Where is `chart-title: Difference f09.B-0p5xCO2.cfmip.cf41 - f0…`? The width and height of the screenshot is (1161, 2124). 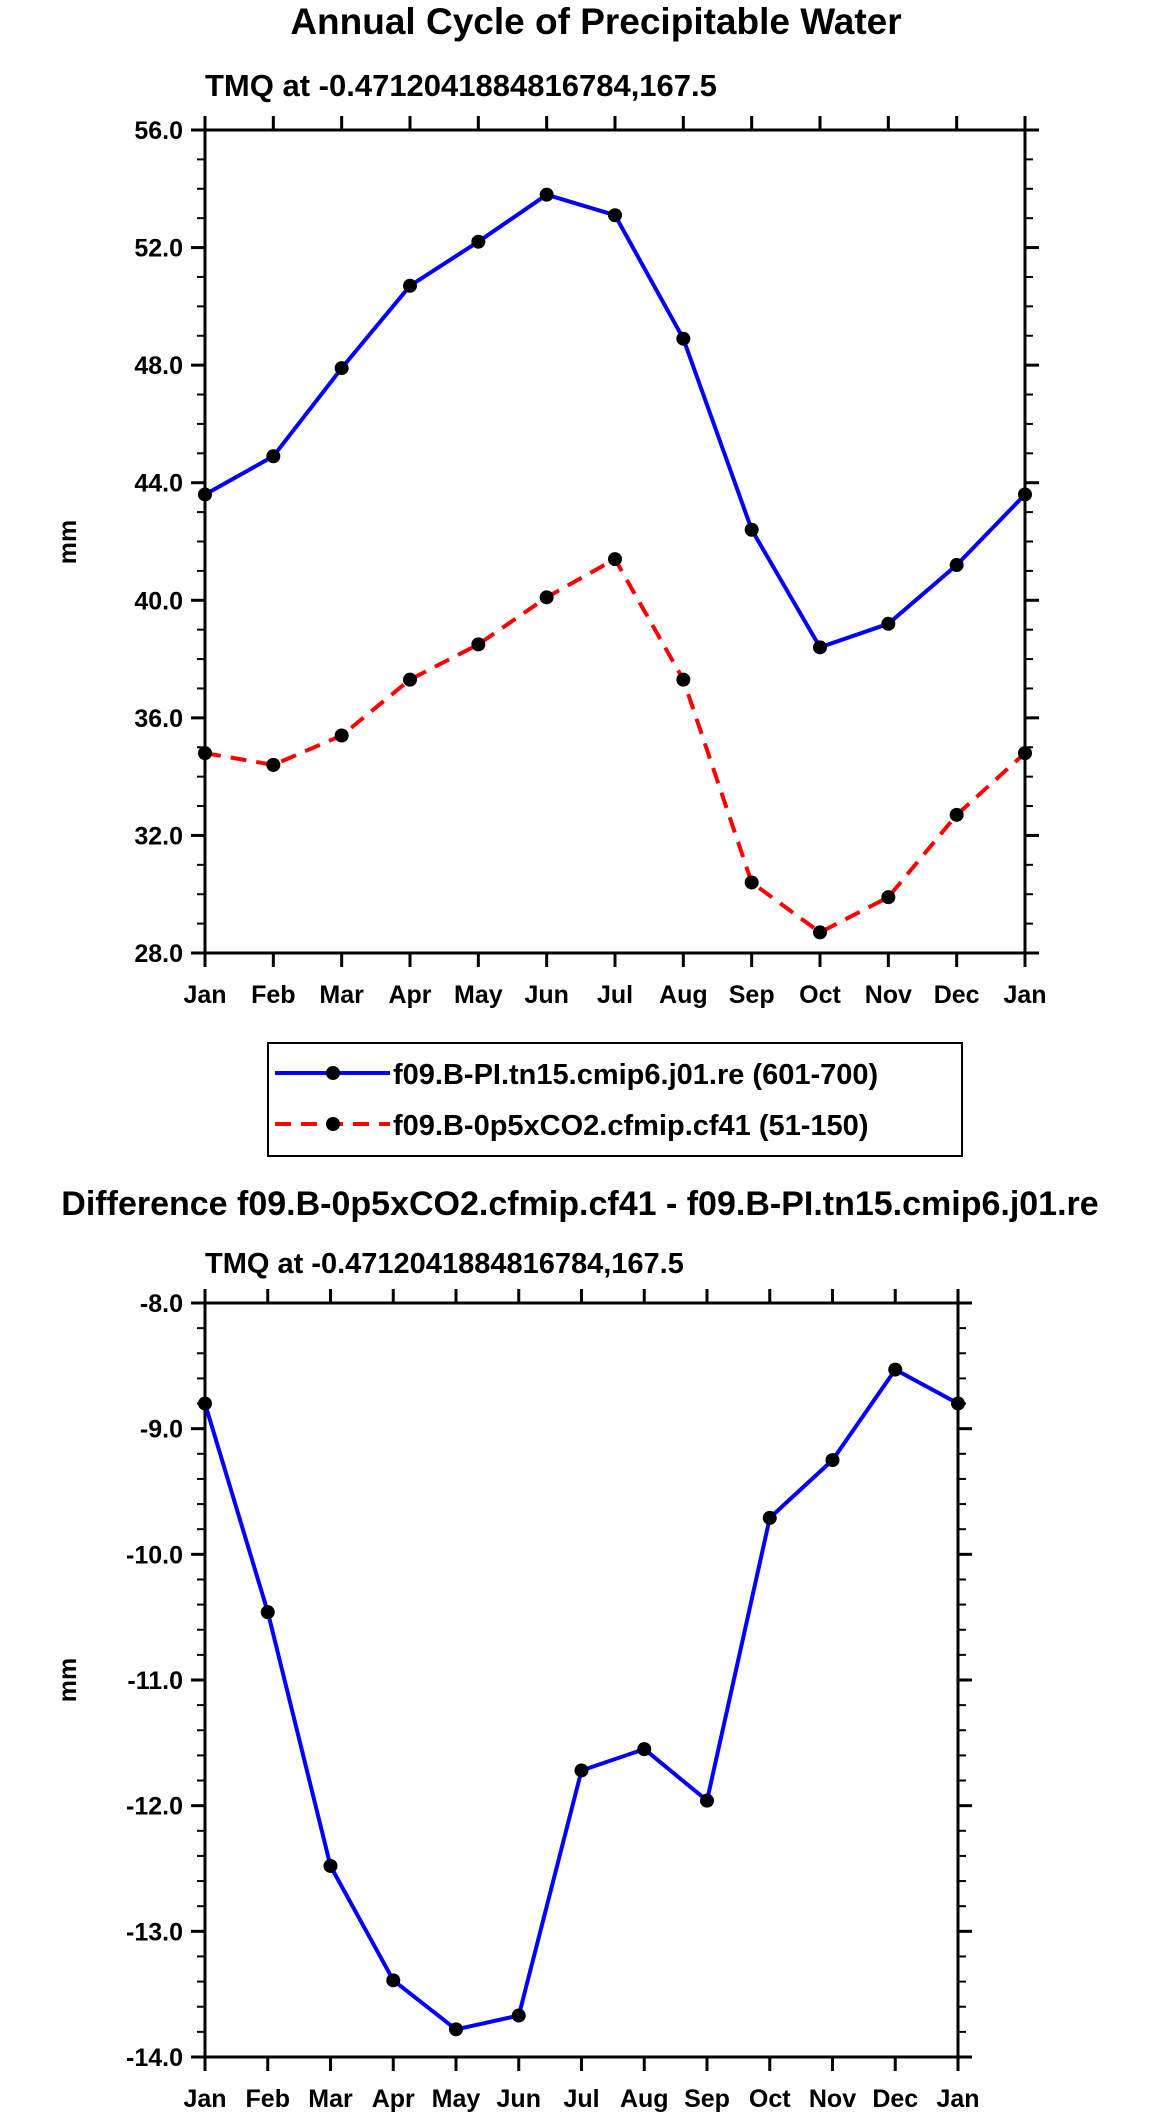 chart-title: Difference f09.B-0p5xCO2.cfmip.cf41 - f0… is located at coordinates (579, 1204).